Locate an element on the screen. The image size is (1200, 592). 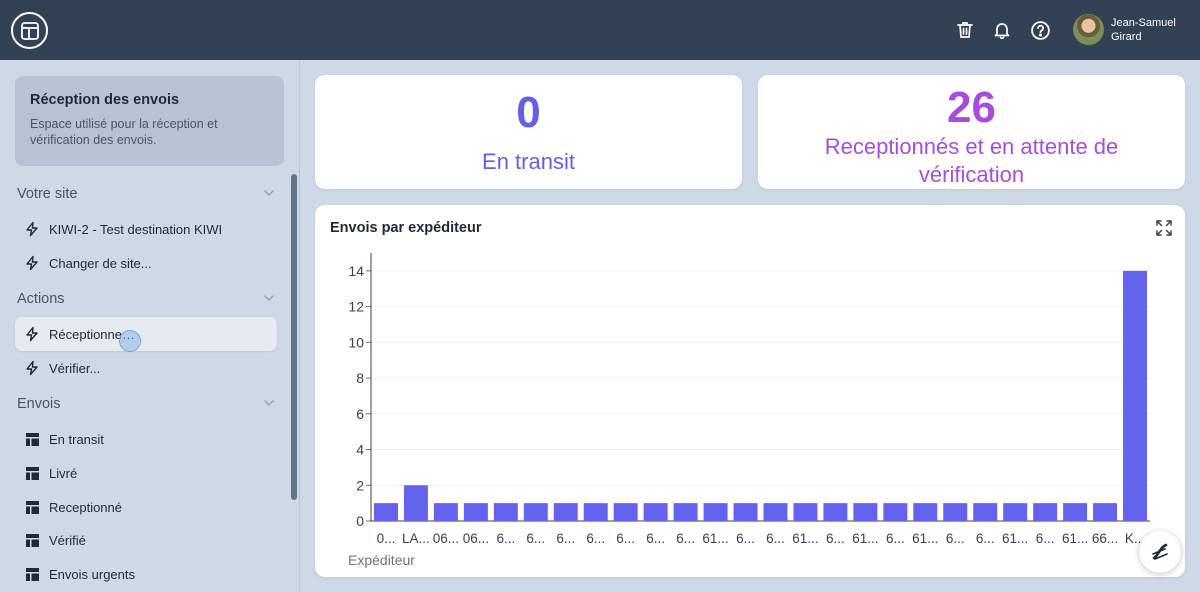
sidebar-item-receptionne: Receptionné is located at coordinates (146, 507).